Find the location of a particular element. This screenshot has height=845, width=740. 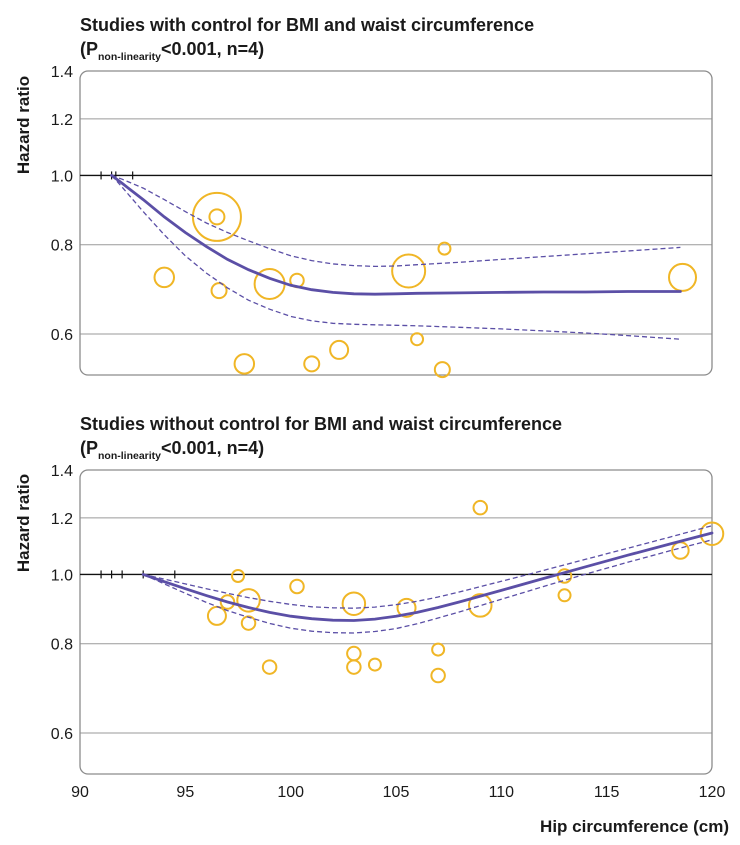

ci-lower-line is located at coordinates (427, 586).